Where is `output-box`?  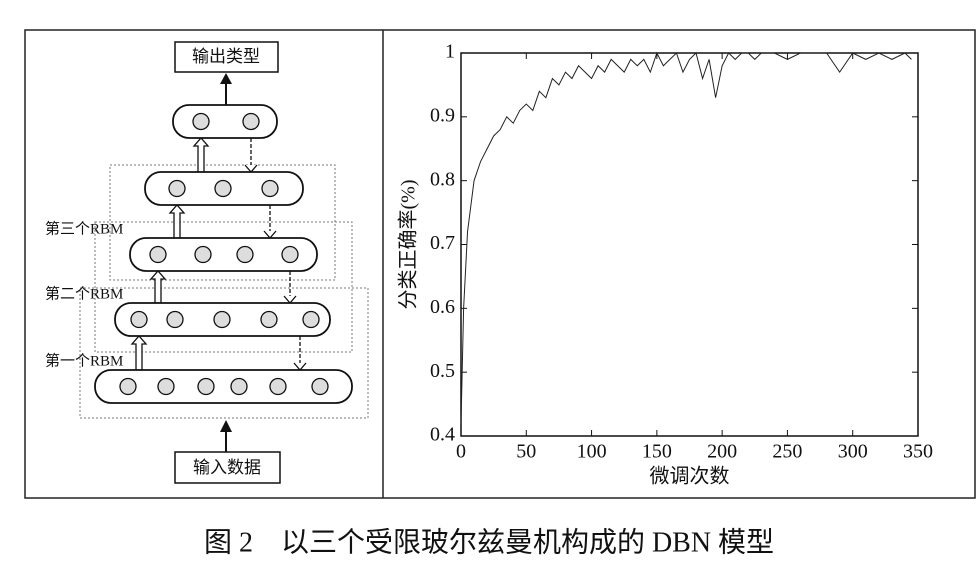 output-box is located at coordinates (226, 57).